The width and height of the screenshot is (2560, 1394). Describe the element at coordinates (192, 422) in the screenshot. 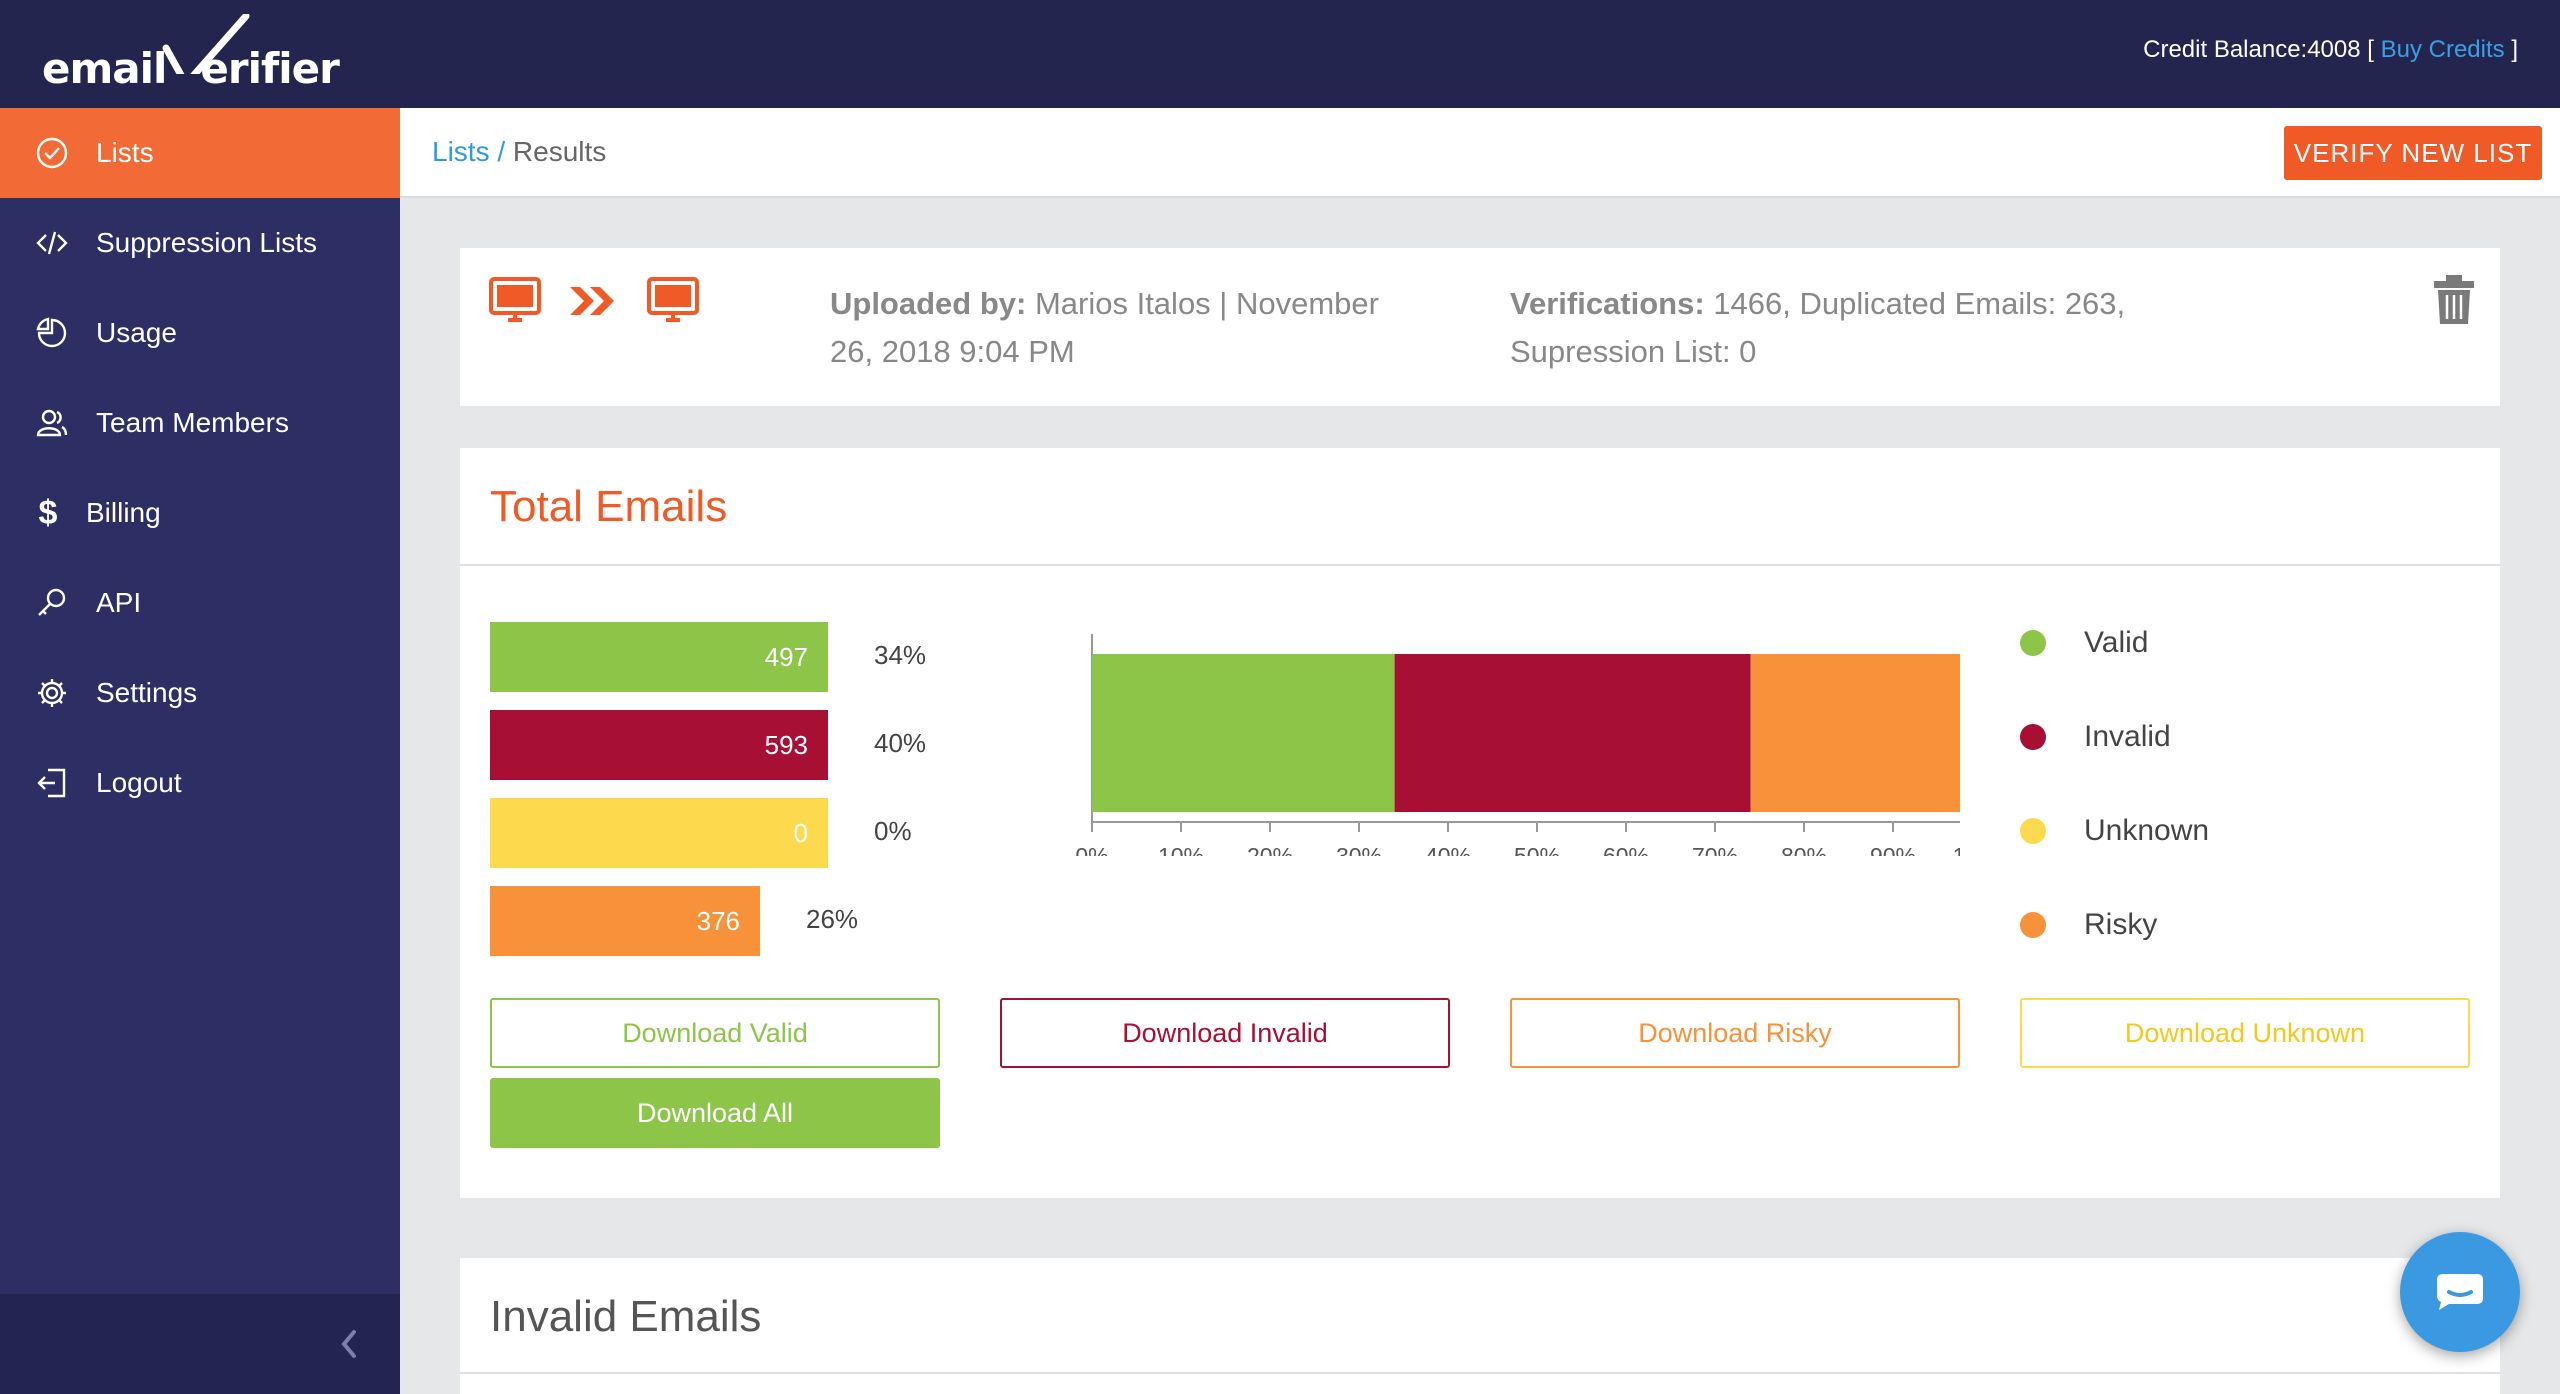

I see `sidebar-item-label: Team Members` at that location.